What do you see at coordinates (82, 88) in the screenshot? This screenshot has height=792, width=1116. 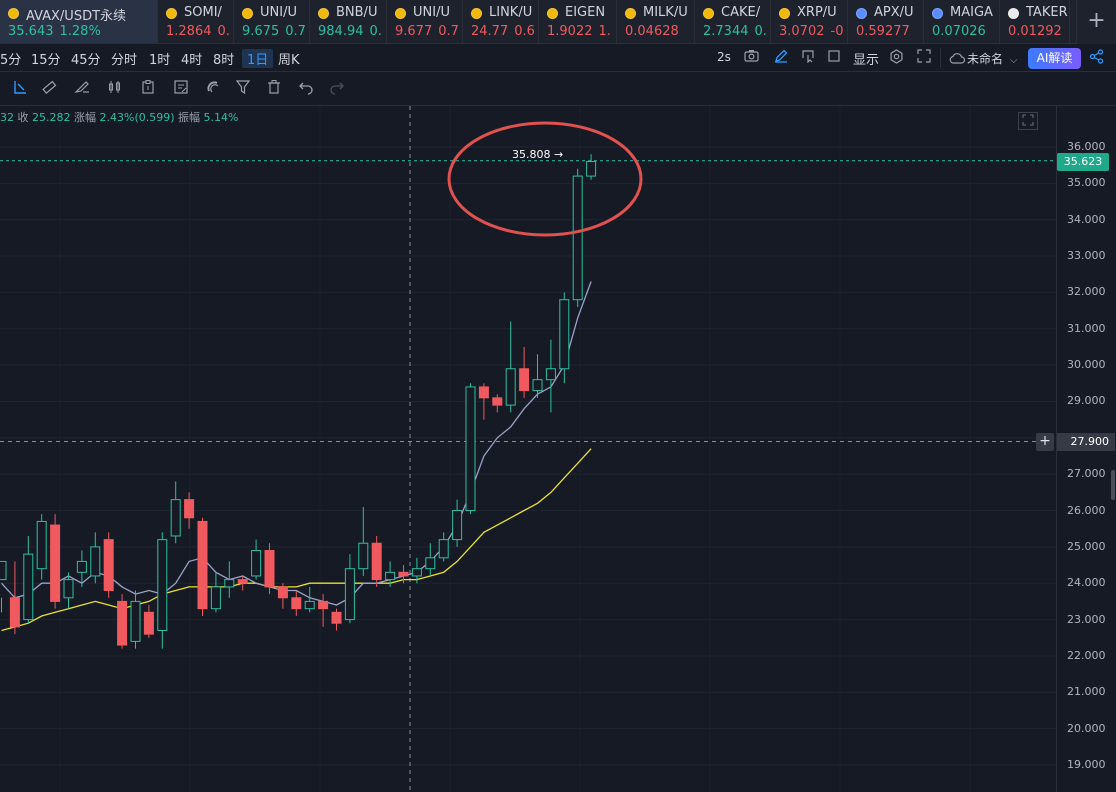 I see `brush-icon` at bounding box center [82, 88].